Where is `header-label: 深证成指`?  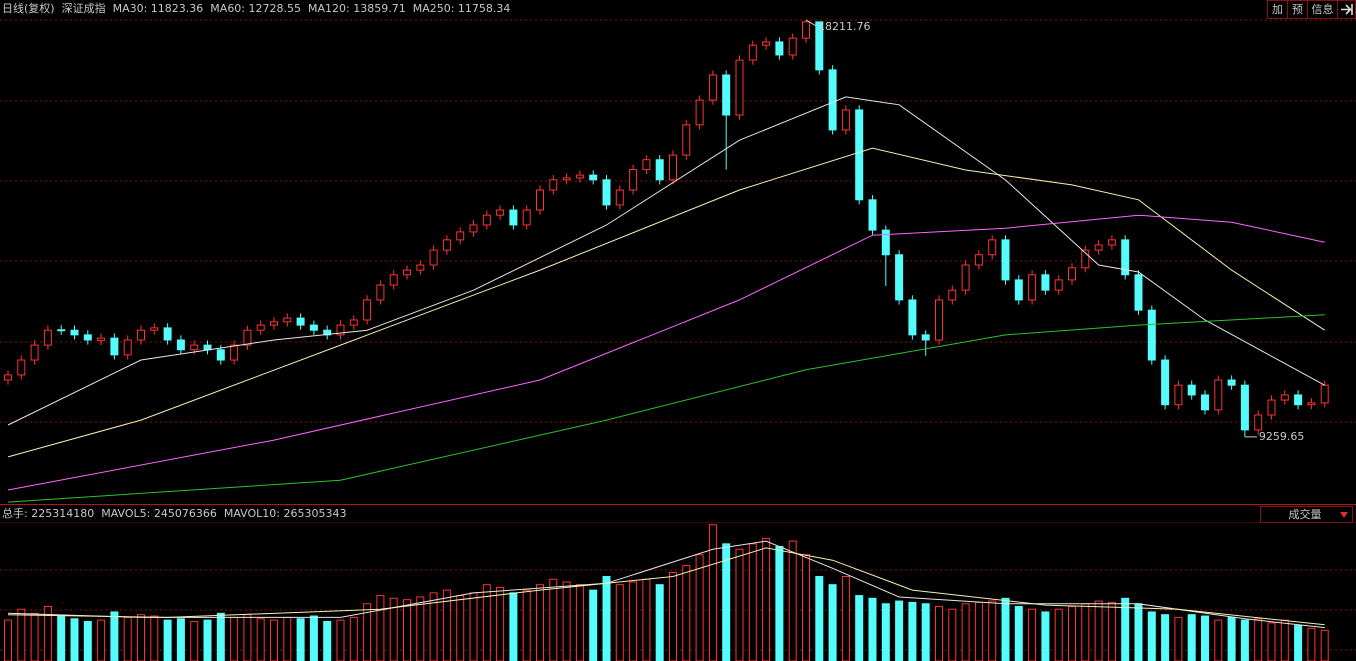 header-label: 深证成指 is located at coordinates (84, 8).